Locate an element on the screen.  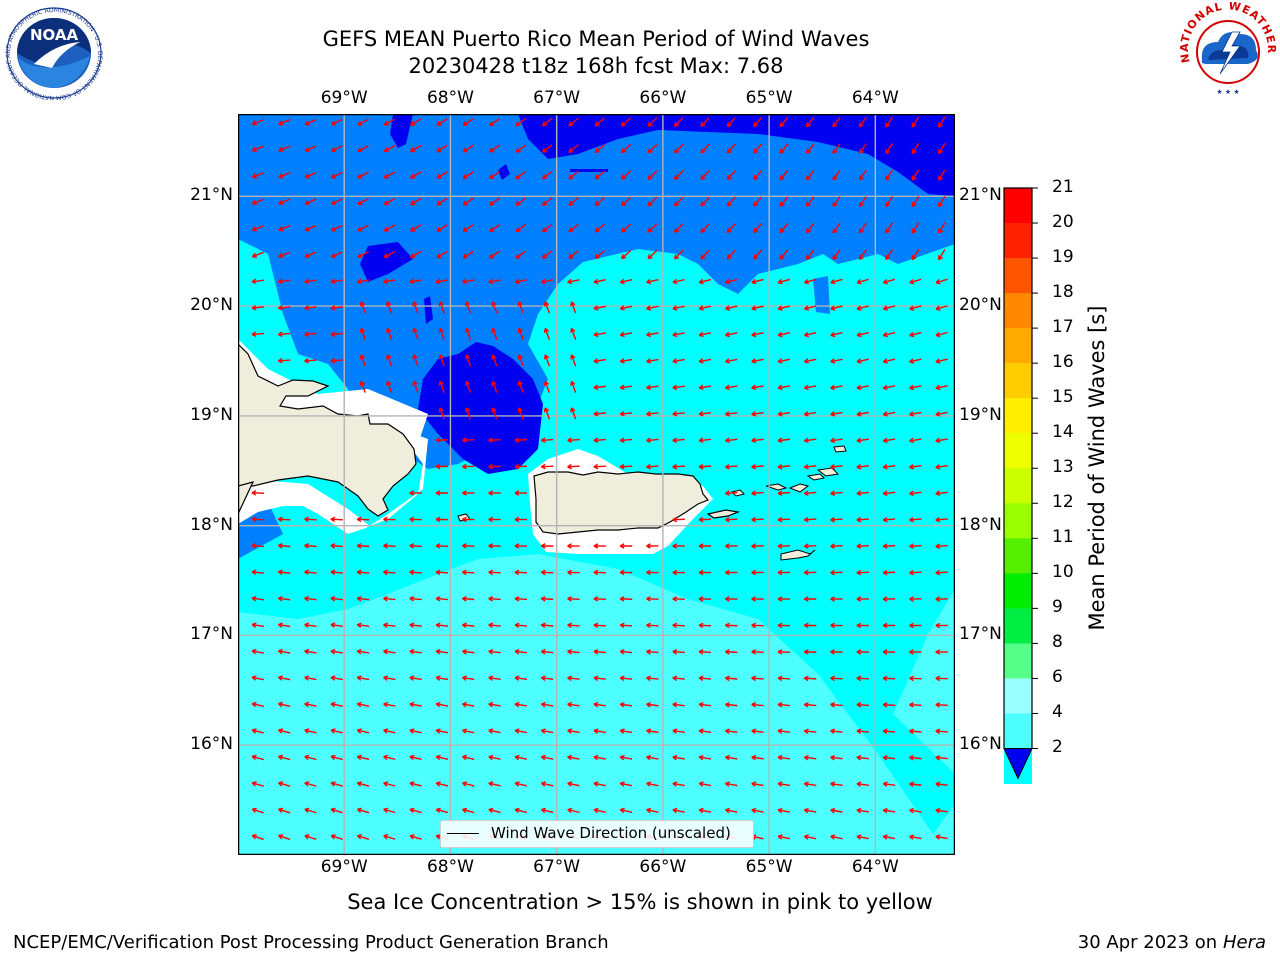
colorbar-tick-label: 13 is located at coordinates (1063, 467).